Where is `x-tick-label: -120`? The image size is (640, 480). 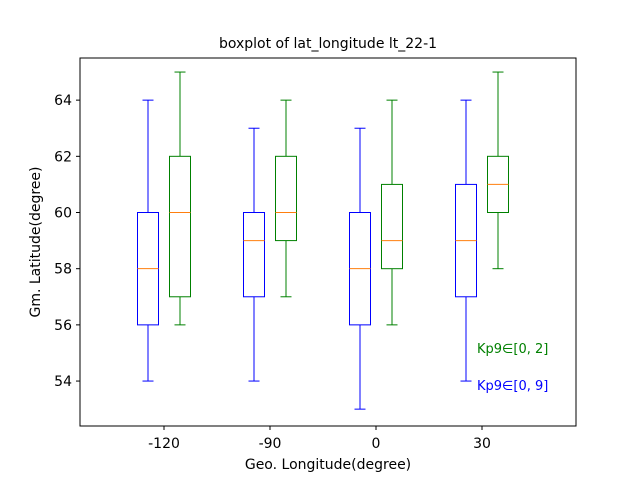 x-tick-label: -120 is located at coordinates (164, 444).